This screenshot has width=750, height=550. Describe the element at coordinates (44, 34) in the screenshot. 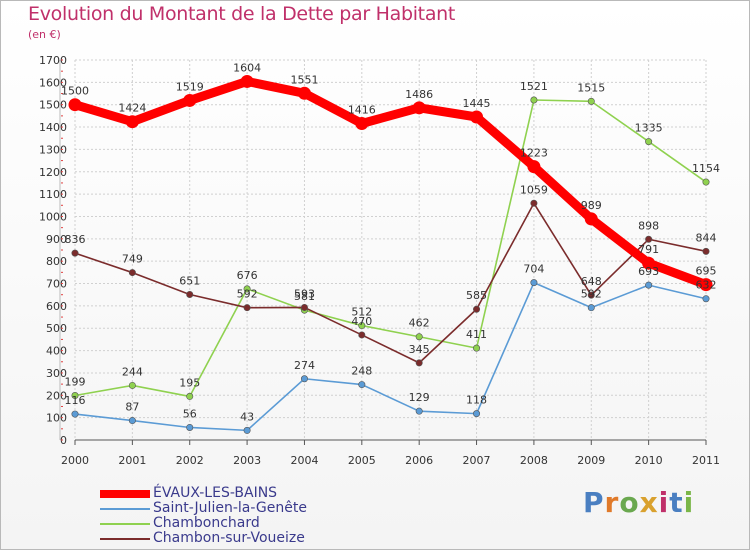

I see `unit-label: (en €)` at that location.